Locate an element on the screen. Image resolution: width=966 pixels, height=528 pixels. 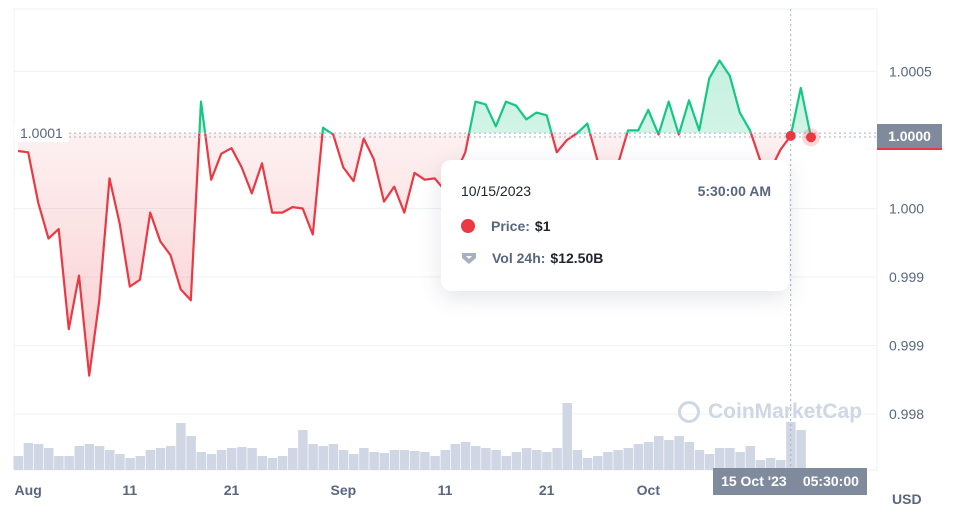
hover-point is located at coordinates (790, 135).